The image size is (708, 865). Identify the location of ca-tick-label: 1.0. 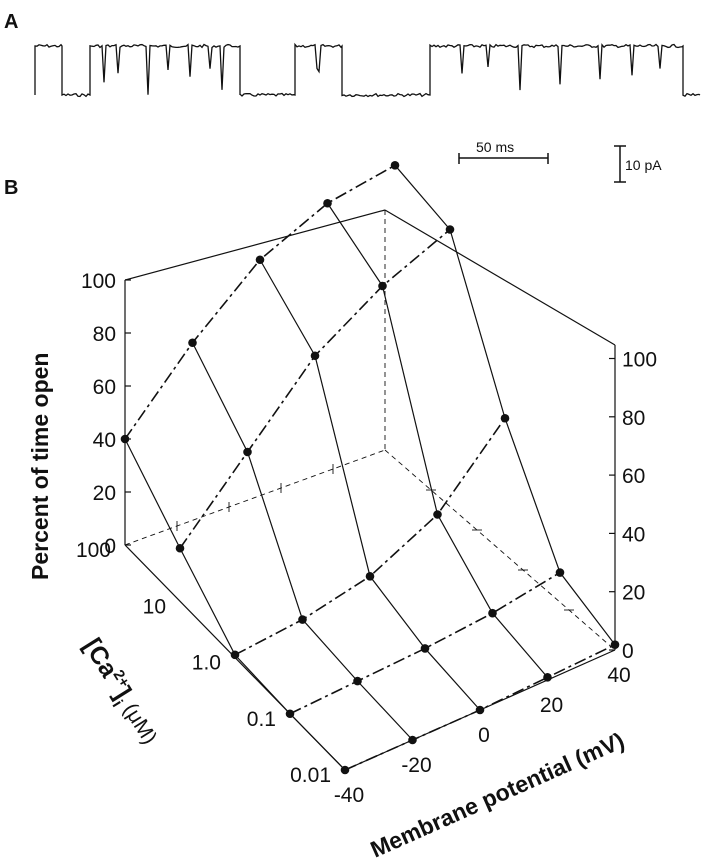
(206, 663).